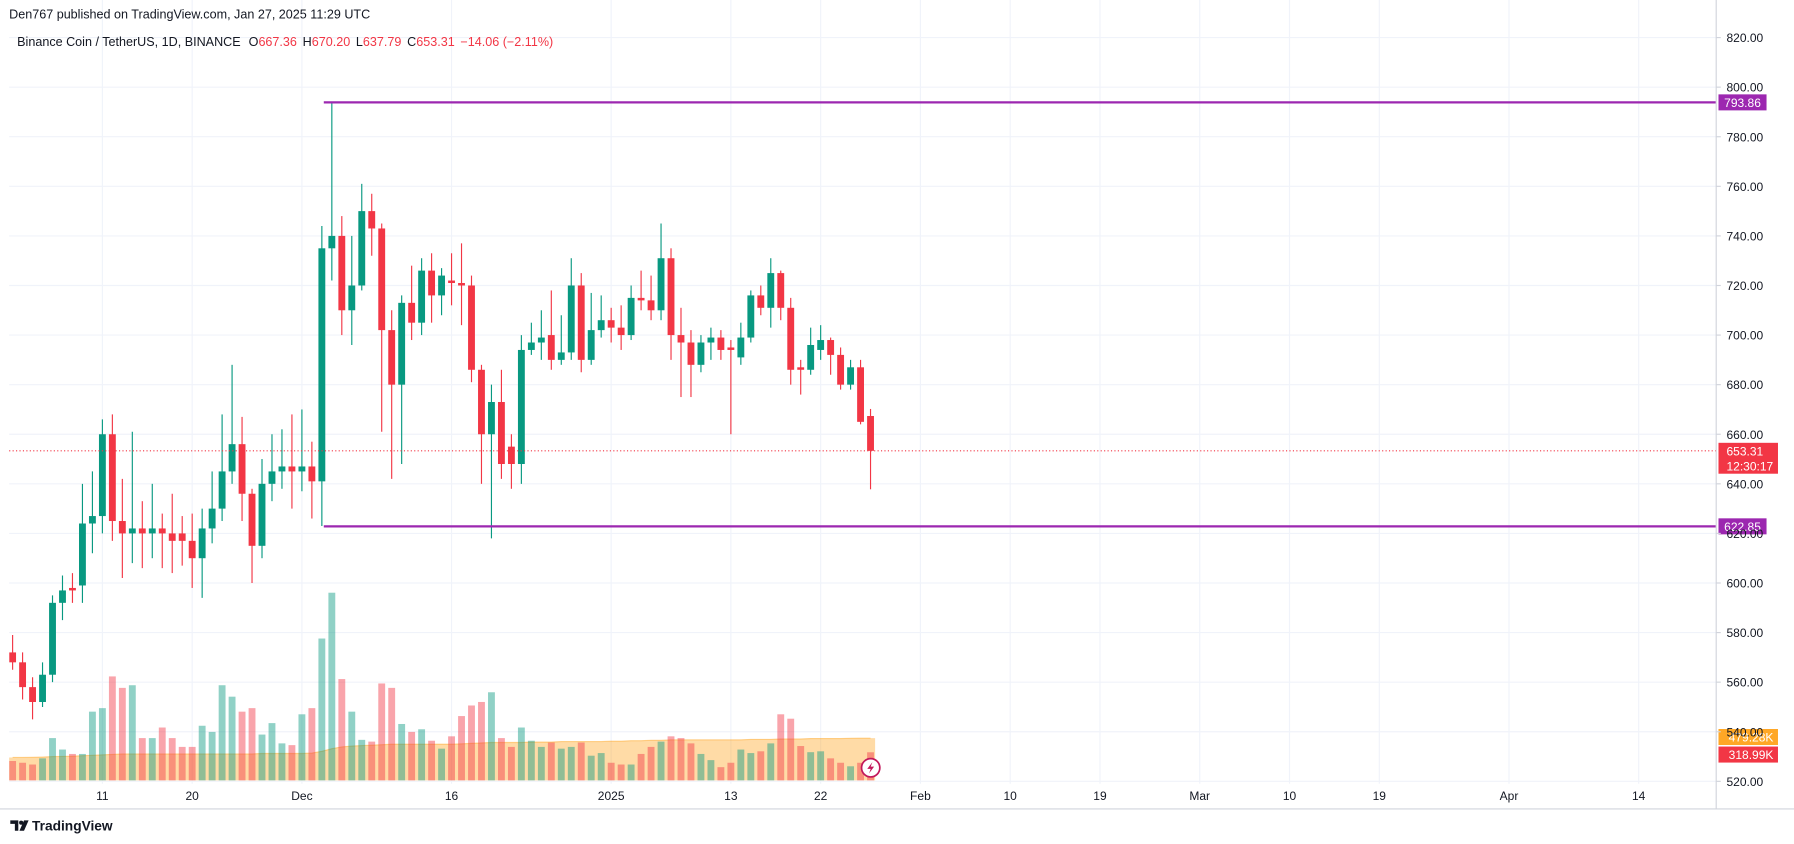 The height and width of the screenshot is (844, 1794). Describe the element at coordinates (1744, 782) in the screenshot. I see `y-tick-label: 520.00` at that location.